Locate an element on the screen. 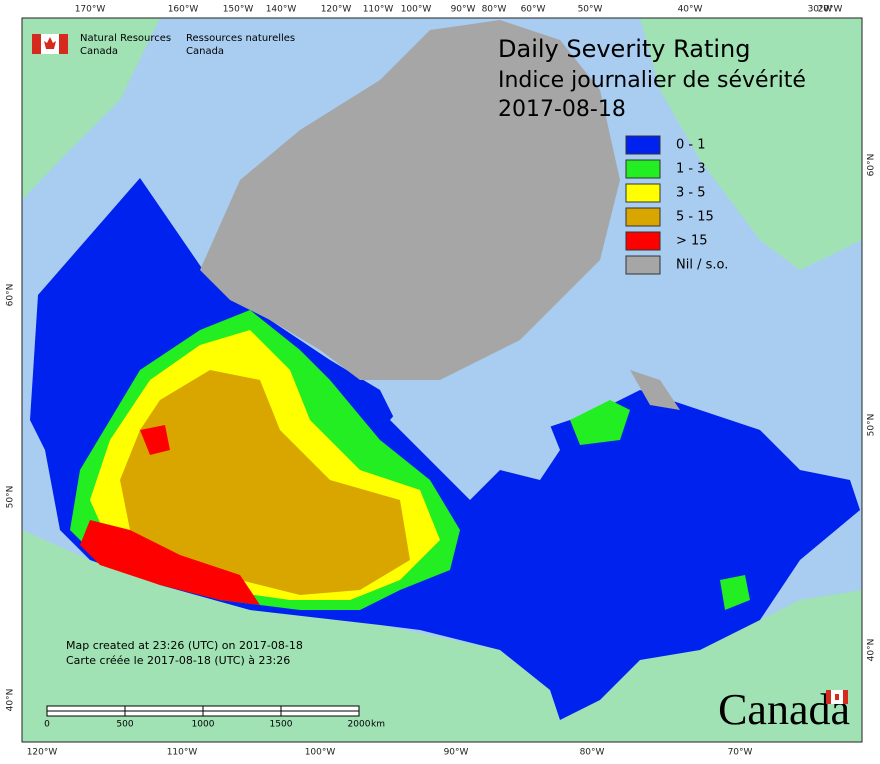 The image size is (880, 764). west-orange-zone is located at coordinates (265, 482).